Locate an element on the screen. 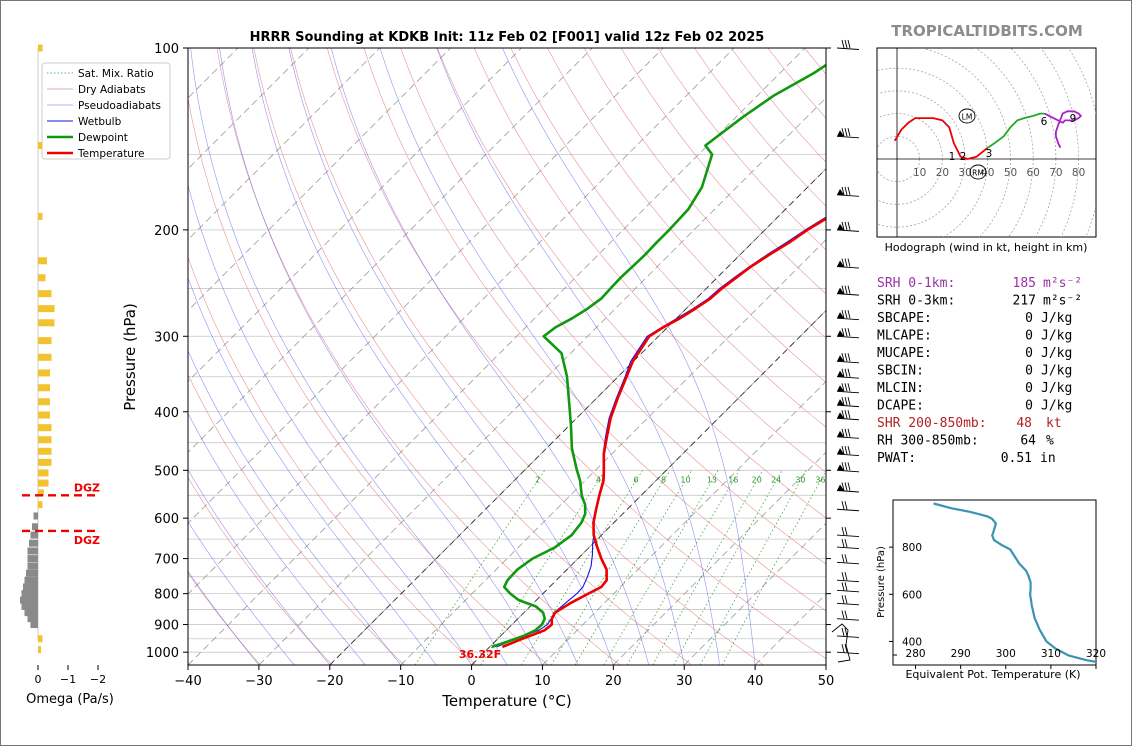 Image resolution: width=1134 pixels, height=748 pixels. mixing-ratio-label: 36 is located at coordinates (820, 480).